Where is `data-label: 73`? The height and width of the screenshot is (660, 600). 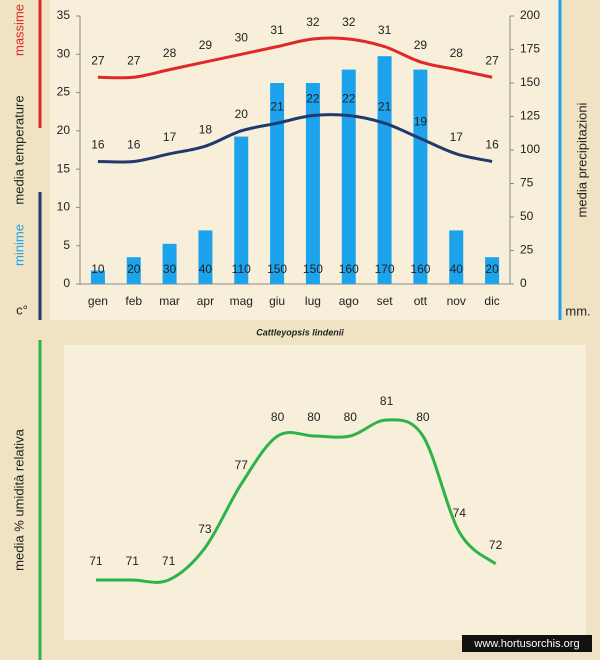 data-label: 73 is located at coordinates (205, 529).